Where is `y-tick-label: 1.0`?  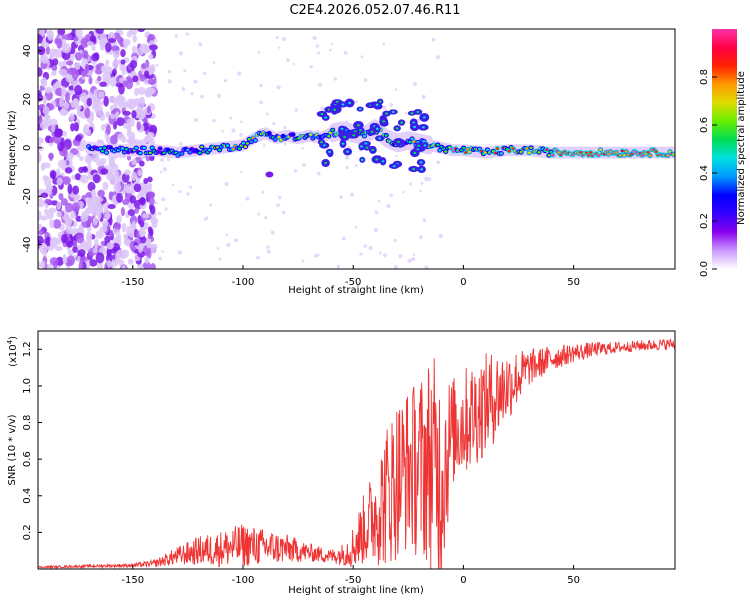
y-tick-label: 1.0 is located at coordinates (27, 386).